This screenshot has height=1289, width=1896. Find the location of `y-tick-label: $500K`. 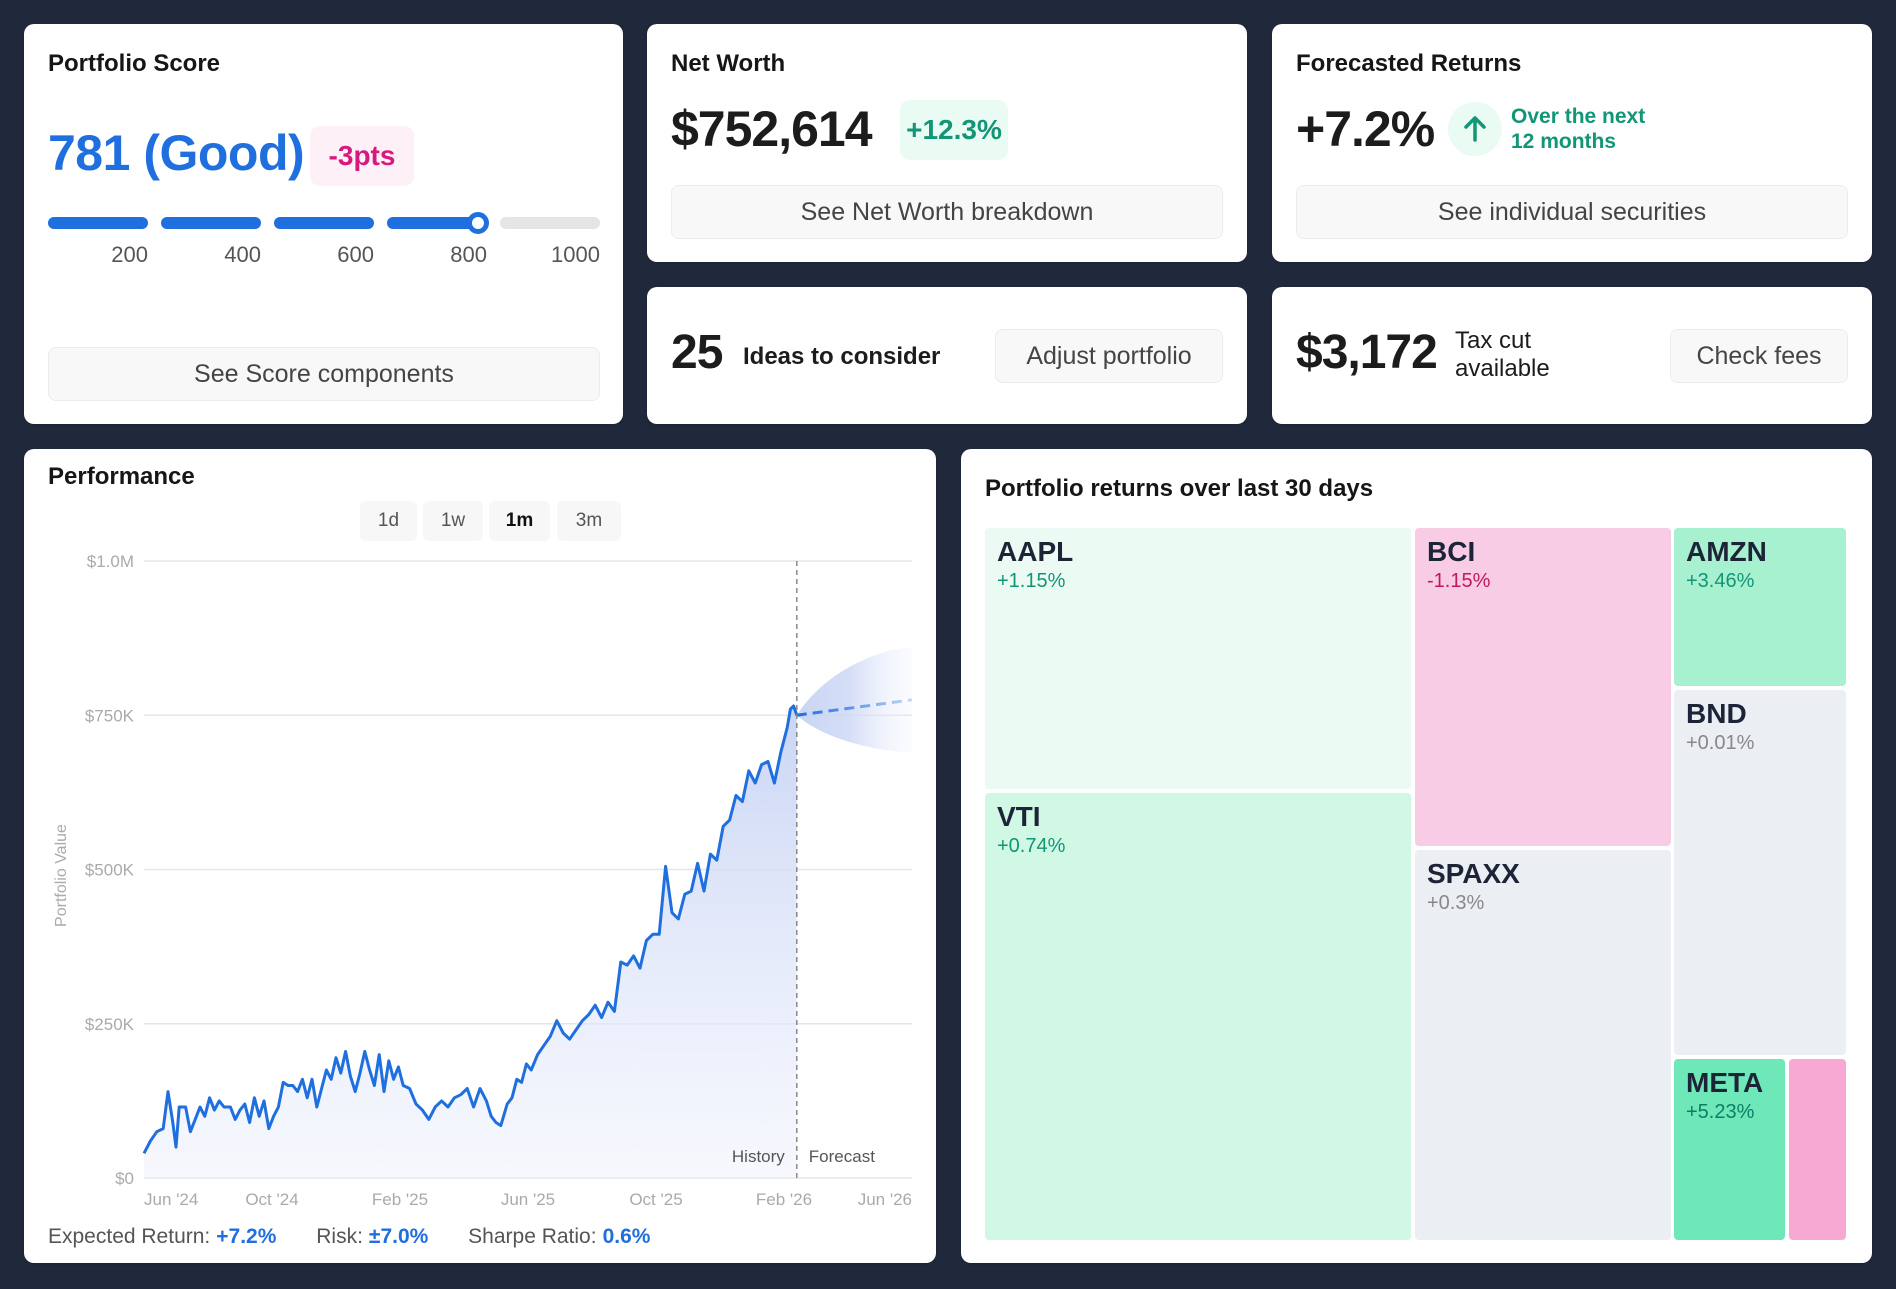

y-tick-label: $500K is located at coordinates (110, 870).